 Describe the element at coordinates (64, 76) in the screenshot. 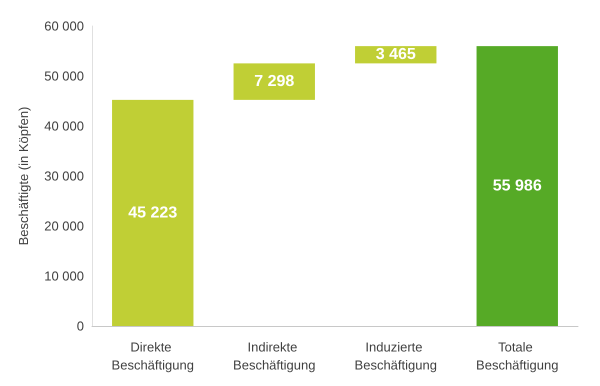

I see `y-tick-label: 50 000` at that location.